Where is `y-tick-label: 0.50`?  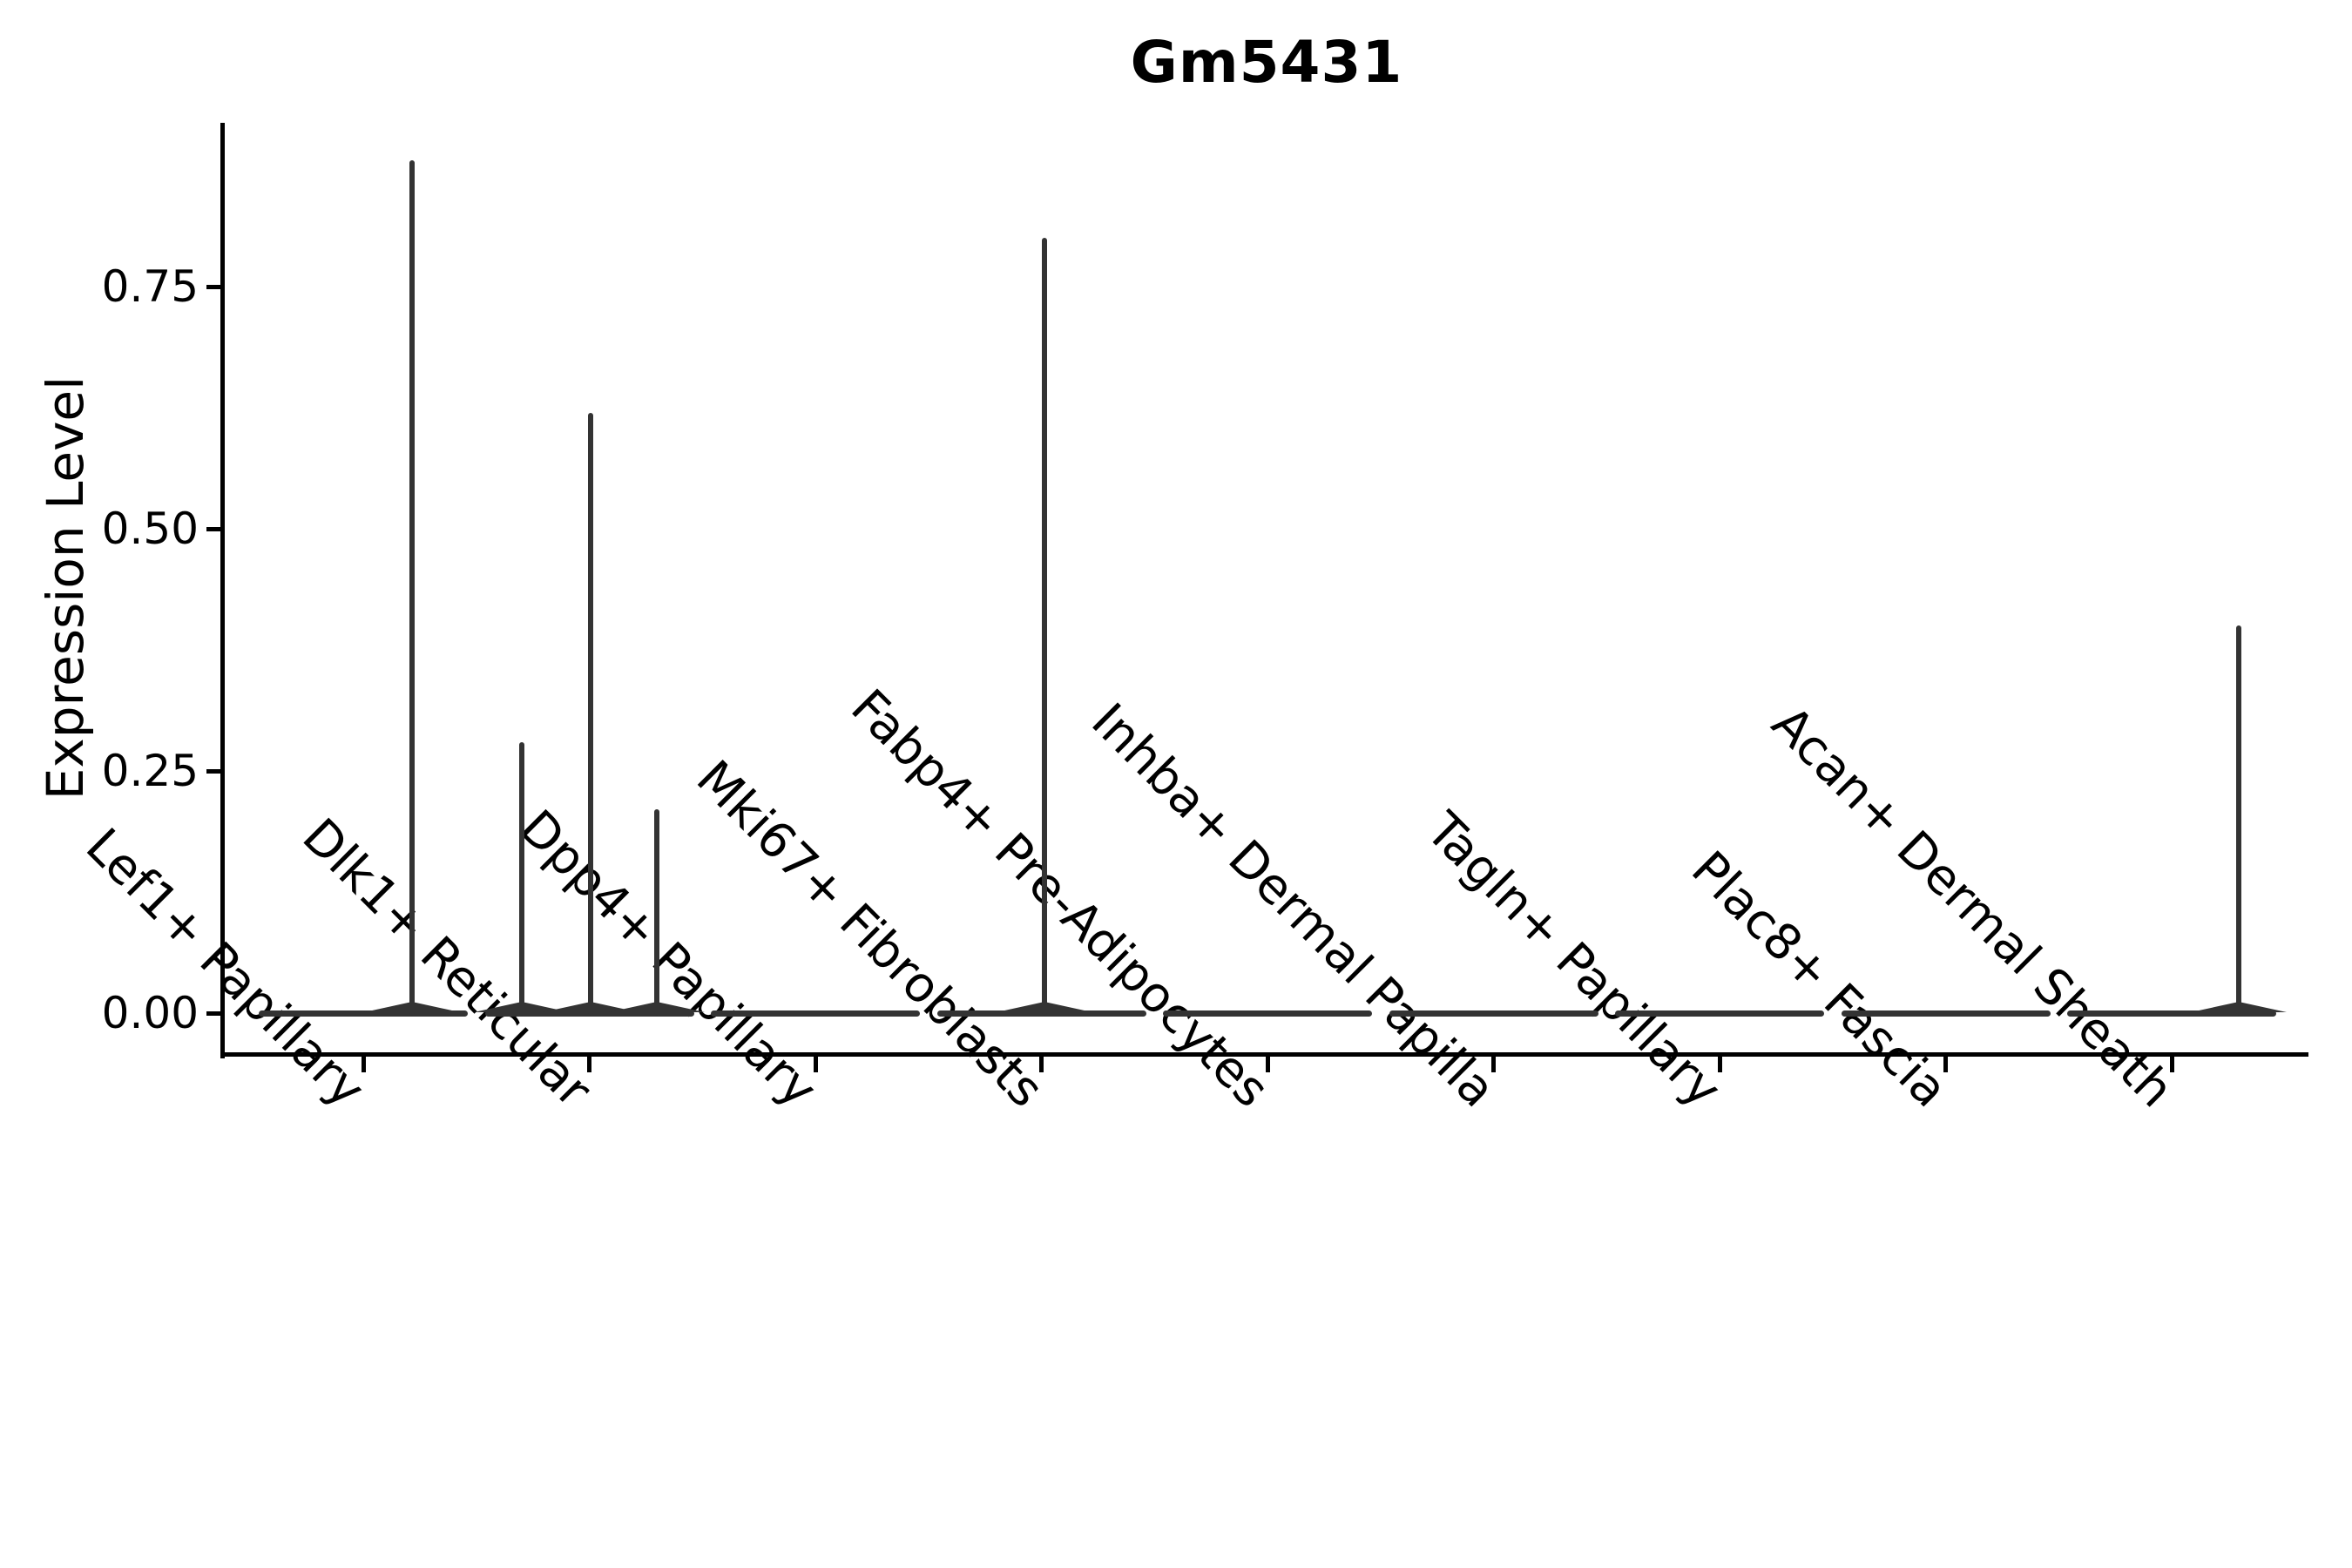 y-tick-label: 0.50 is located at coordinates (150, 529).